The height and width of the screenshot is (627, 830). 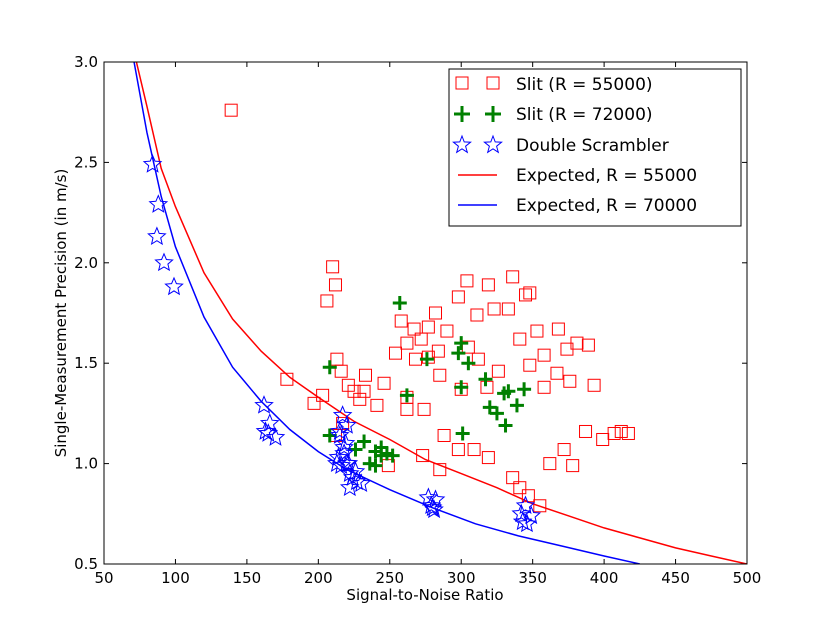 What do you see at coordinates (592, 146) in the screenshot?
I see `legend-label-double-scrambler: Double Scrambler` at bounding box center [592, 146].